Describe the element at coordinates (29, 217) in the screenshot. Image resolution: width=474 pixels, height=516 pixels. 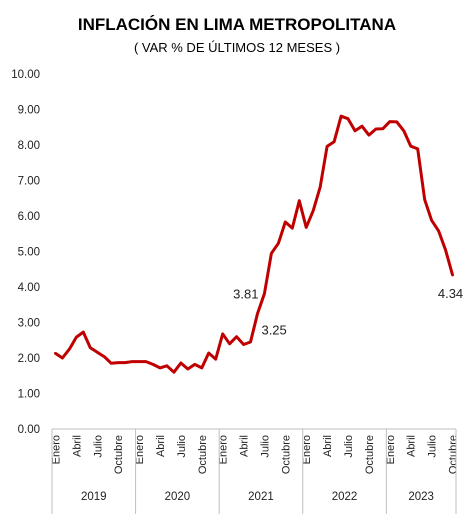
I see `y-tick-label: 6.00` at that location.